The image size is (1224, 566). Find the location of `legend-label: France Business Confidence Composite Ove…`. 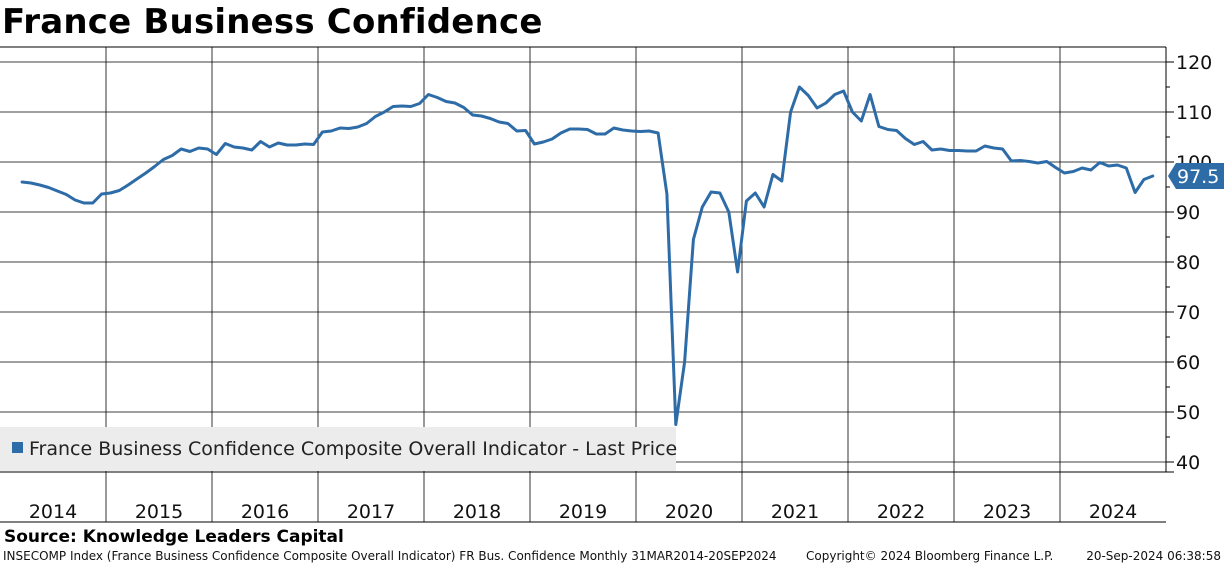

legend-label: France Business Confidence Composite Ove… is located at coordinates (353, 449).